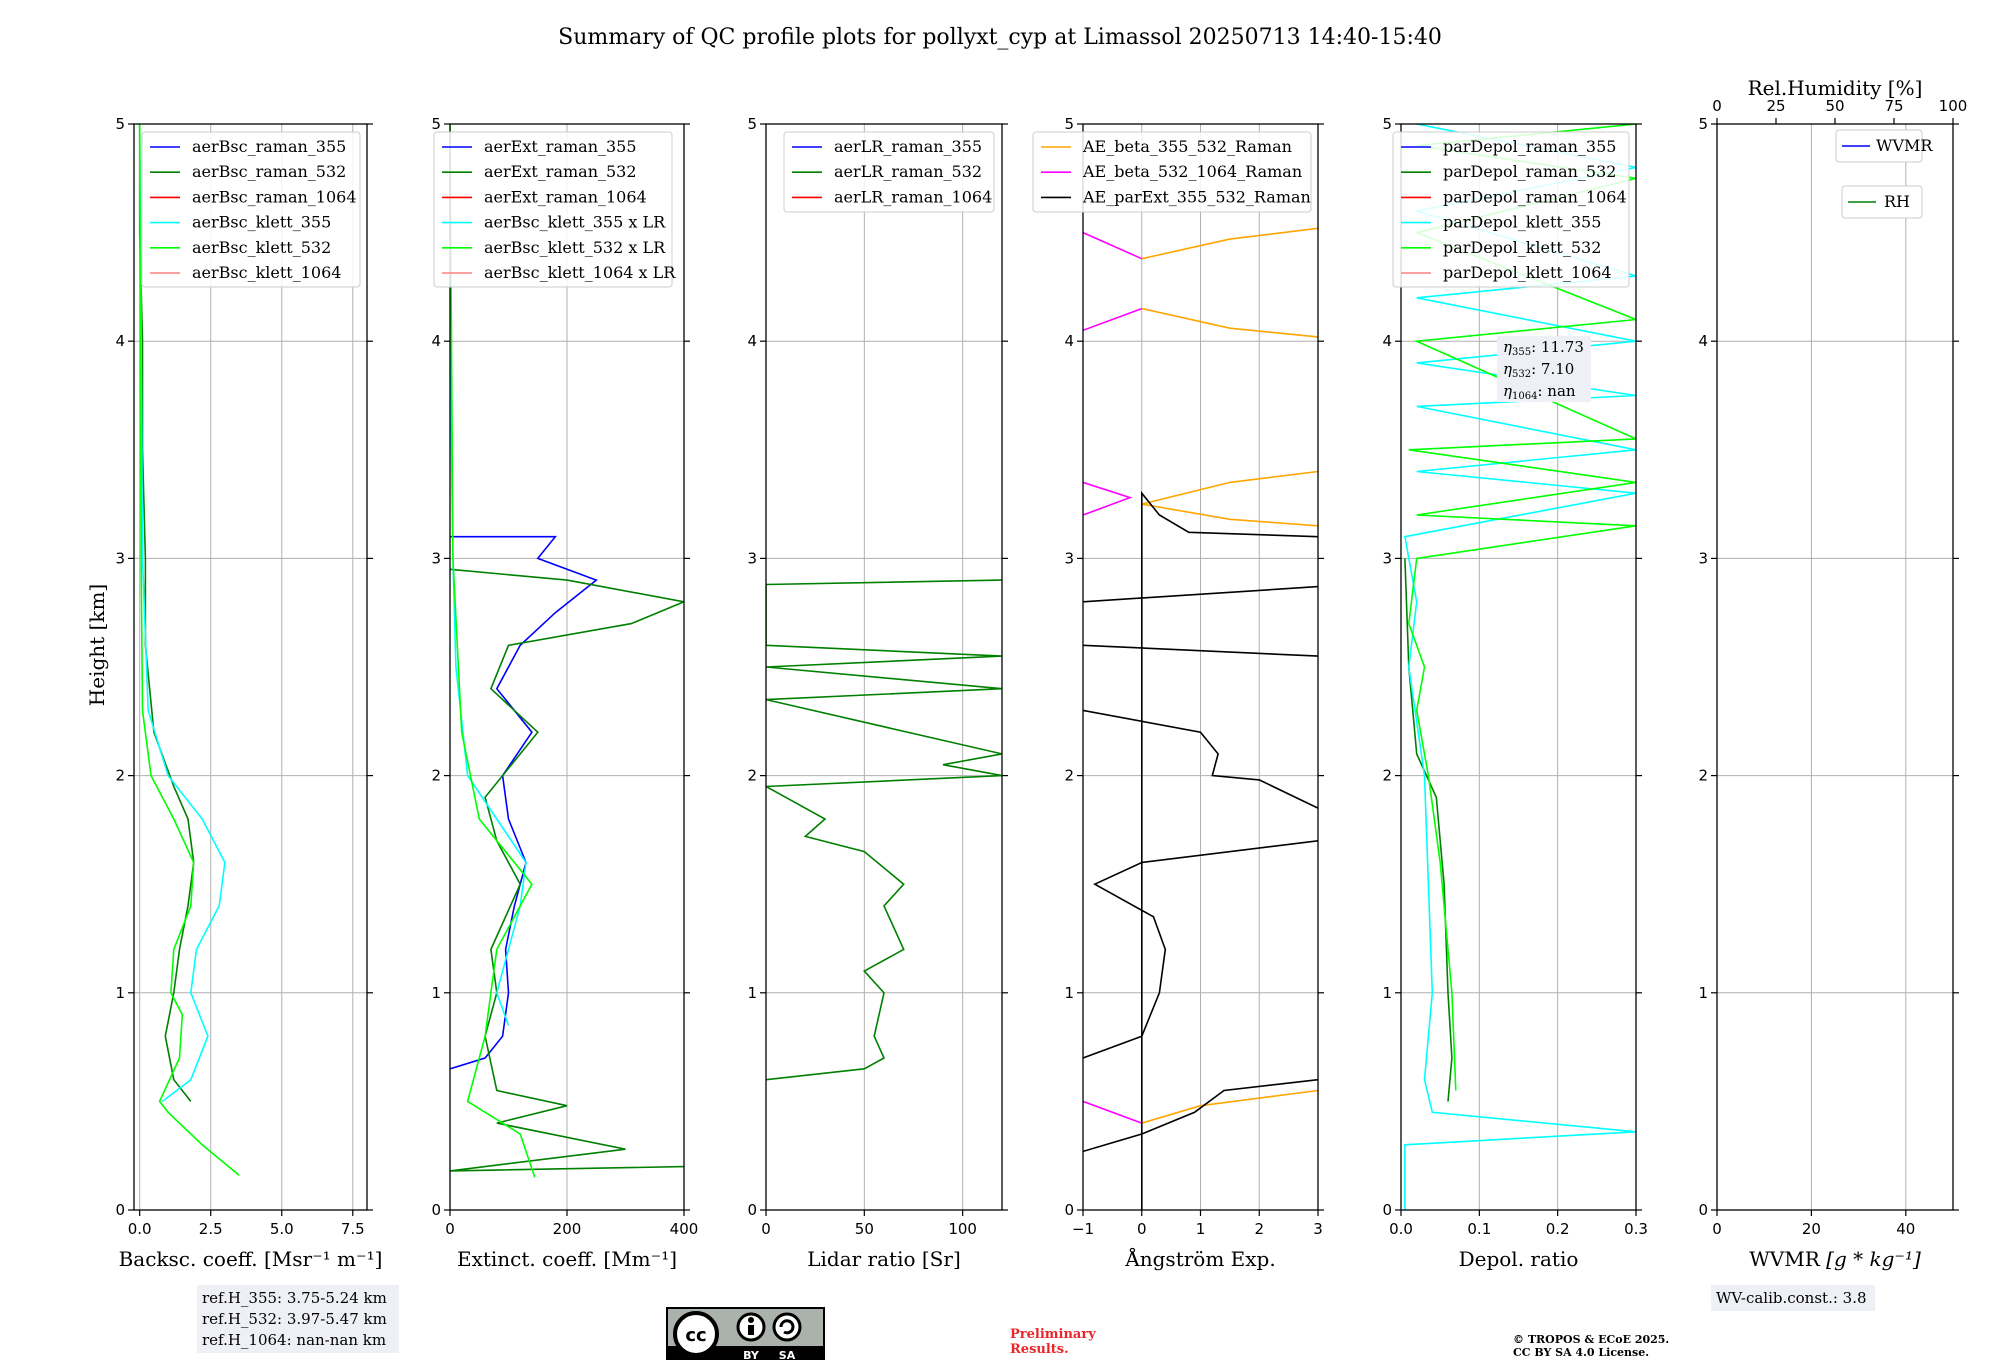  I want to click on x-tick-label: 2.5, so click(211, 1229).